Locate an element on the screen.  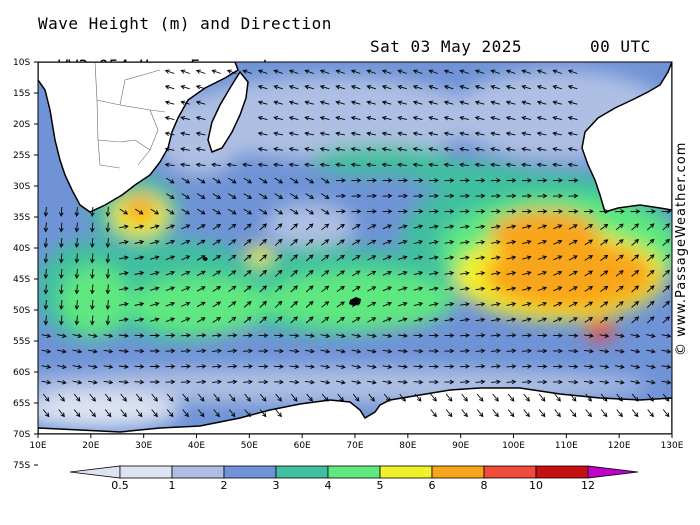
colorbar-label: 12 is located at coordinates (588, 485).